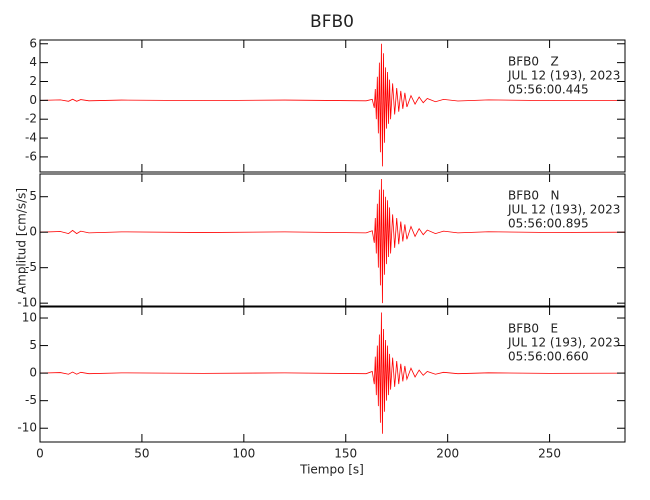 Image resolution: width=650 pixels, height=500 pixels. What do you see at coordinates (243, 454) in the screenshot?
I see `x-tick-label: 100` at bounding box center [243, 454].